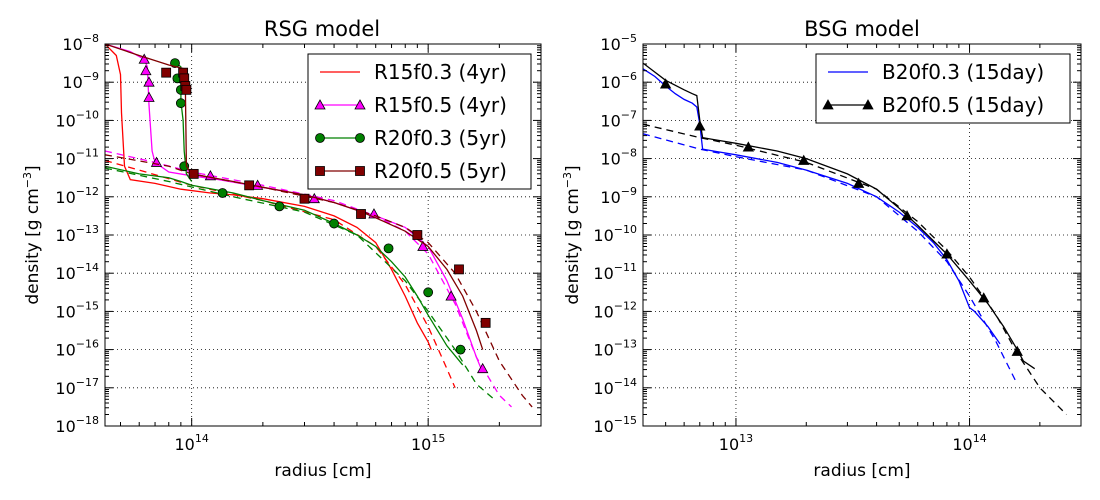 The image size is (1100, 500). Describe the element at coordinates (322, 471) in the screenshot. I see `rsg-xlabel: radius [cm]` at that location.